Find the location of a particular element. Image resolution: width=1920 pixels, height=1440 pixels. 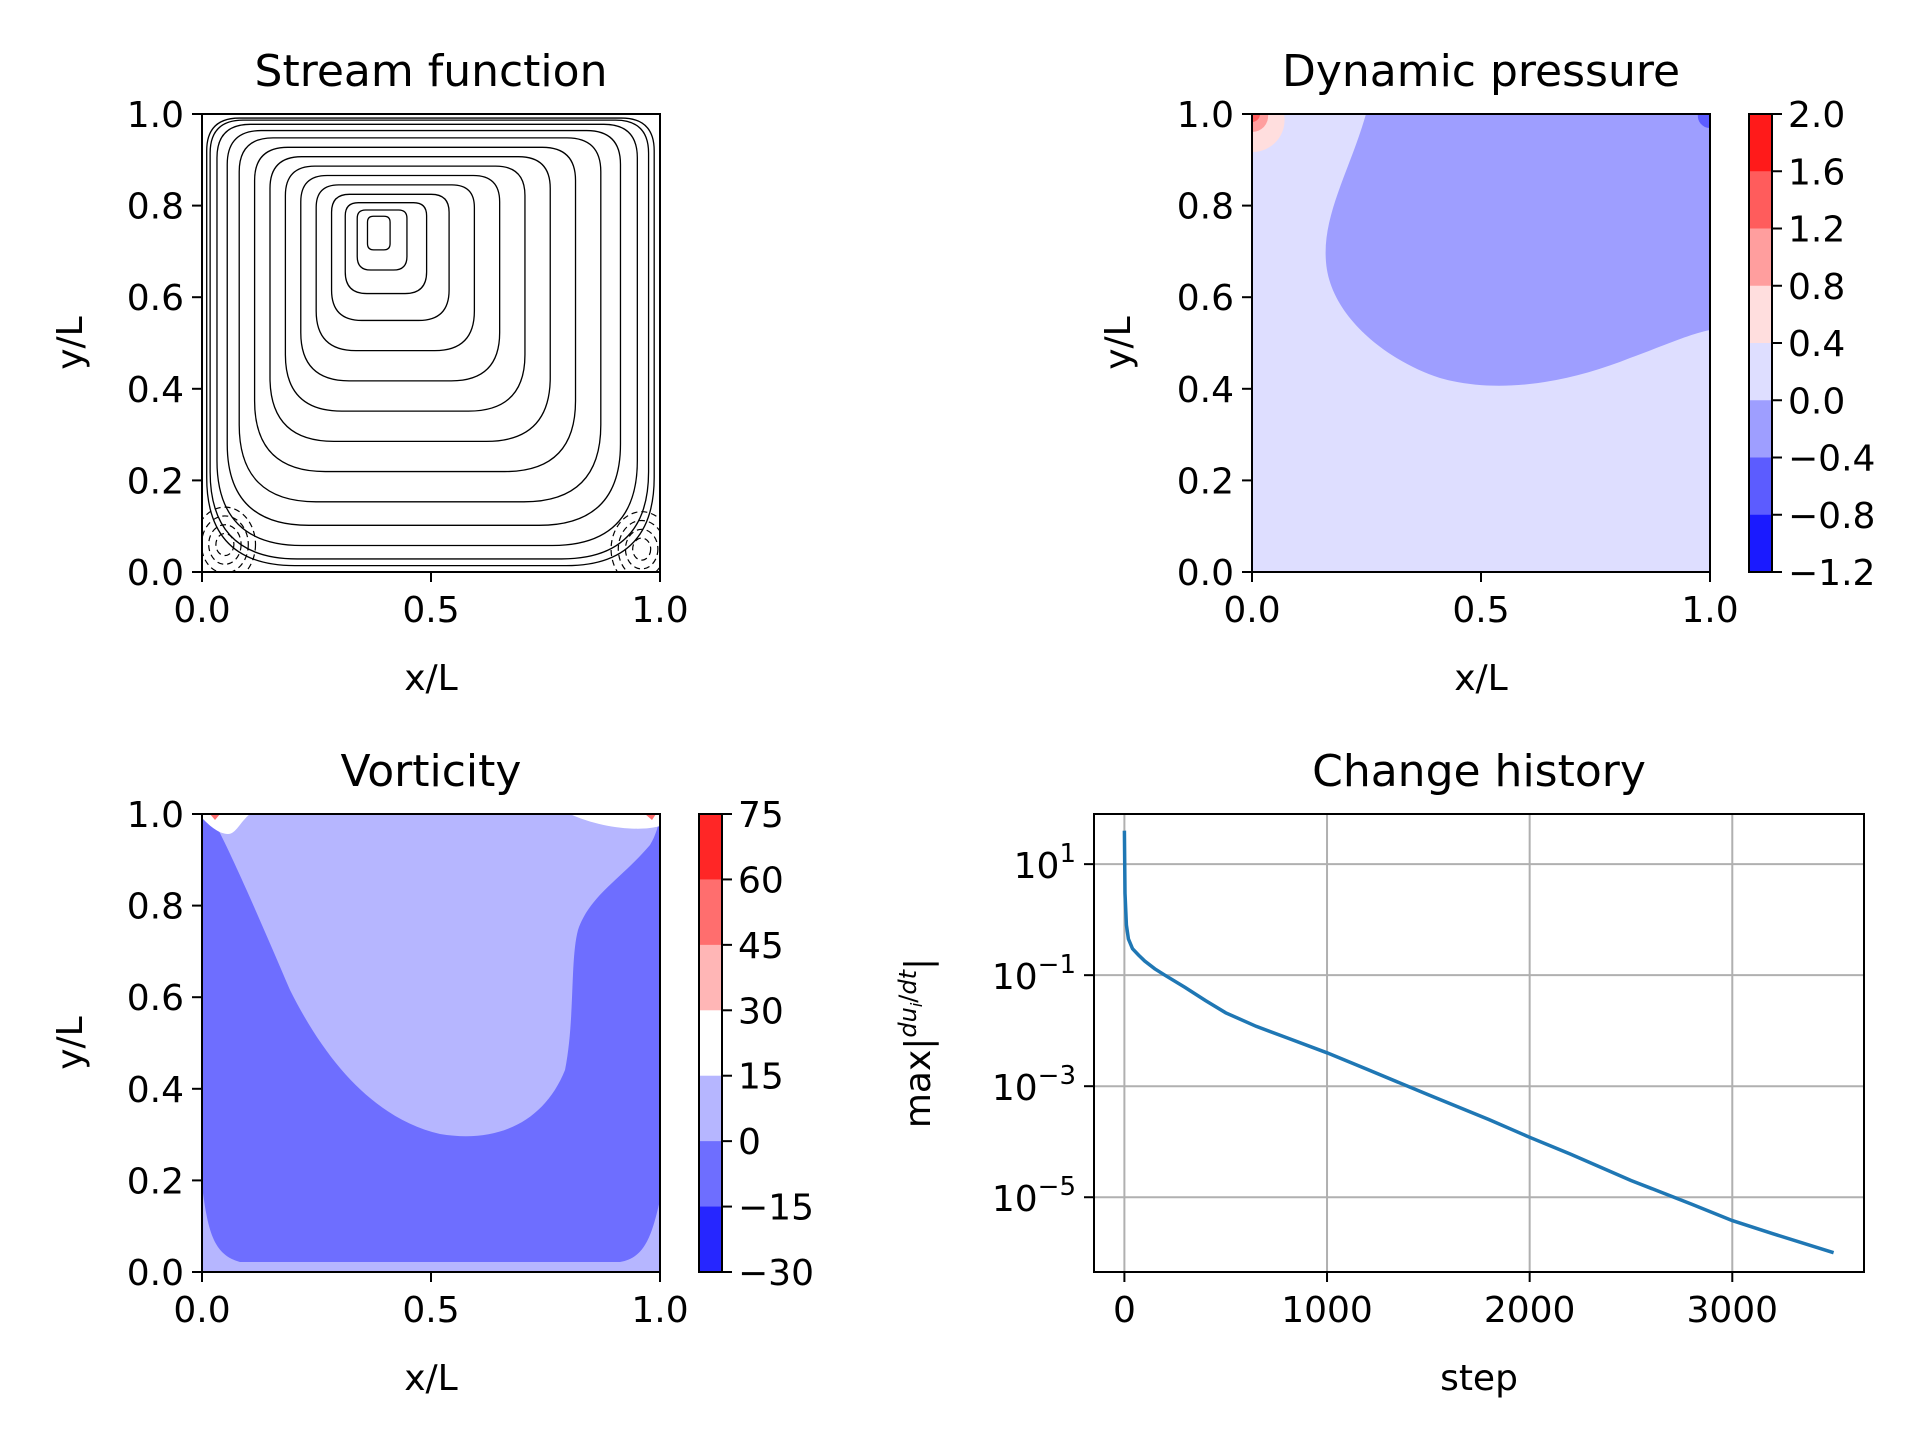

stream-function-title: Stream function is located at coordinates (431, 71).